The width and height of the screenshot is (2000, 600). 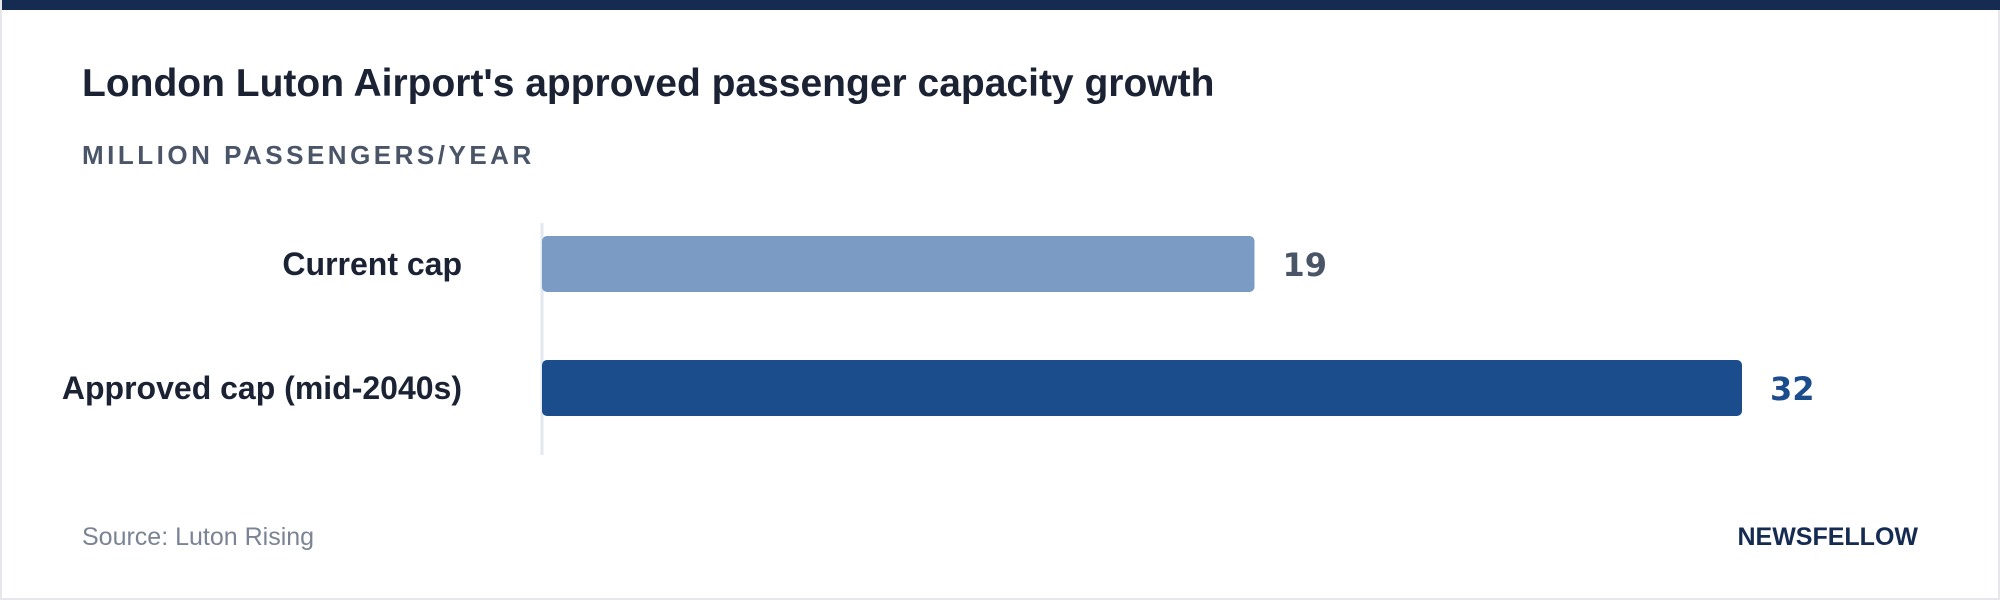 I want to click on category-label: Current cap, so click(x=372, y=264).